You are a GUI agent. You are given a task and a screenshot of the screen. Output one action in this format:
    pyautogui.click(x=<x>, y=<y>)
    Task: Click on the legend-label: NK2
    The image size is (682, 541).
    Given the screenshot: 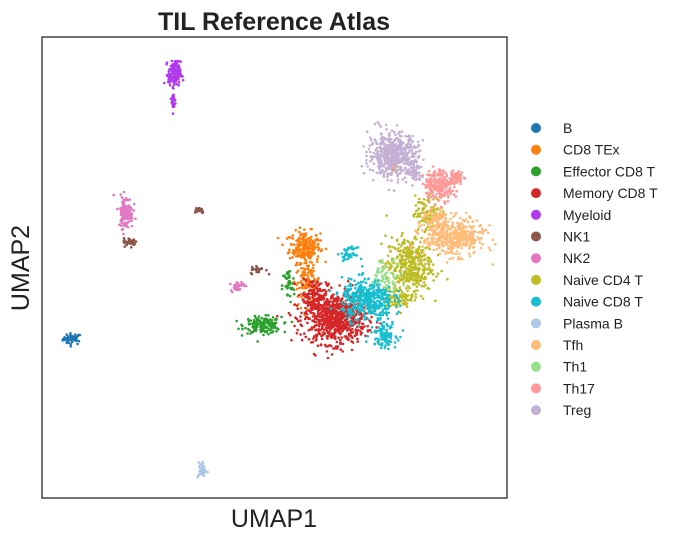 What is the action you would take?
    pyautogui.click(x=576, y=258)
    